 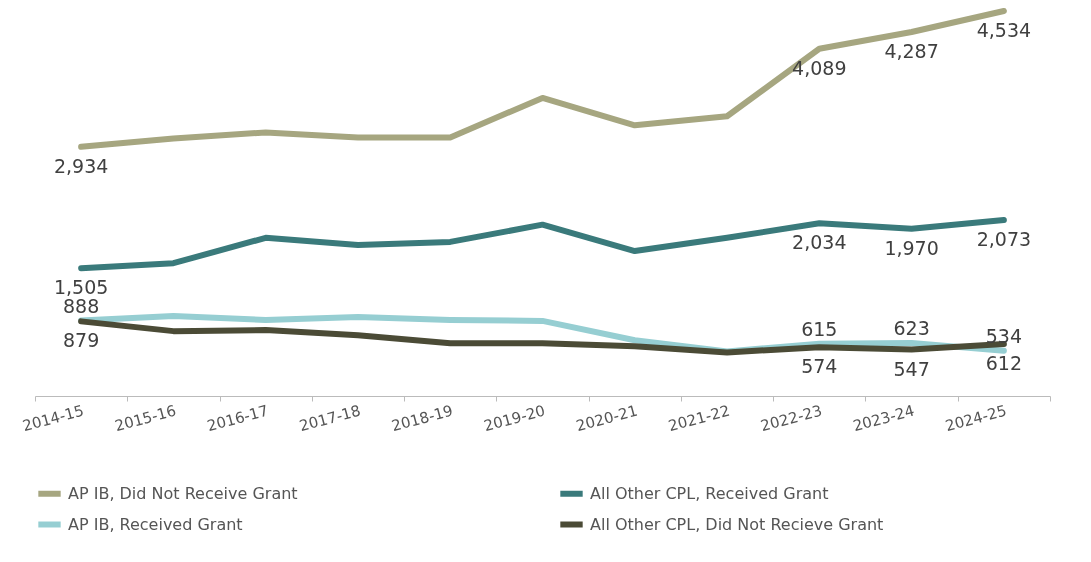 What do you see at coordinates (911, 328) in the screenshot?
I see `data-label: 623` at bounding box center [911, 328].